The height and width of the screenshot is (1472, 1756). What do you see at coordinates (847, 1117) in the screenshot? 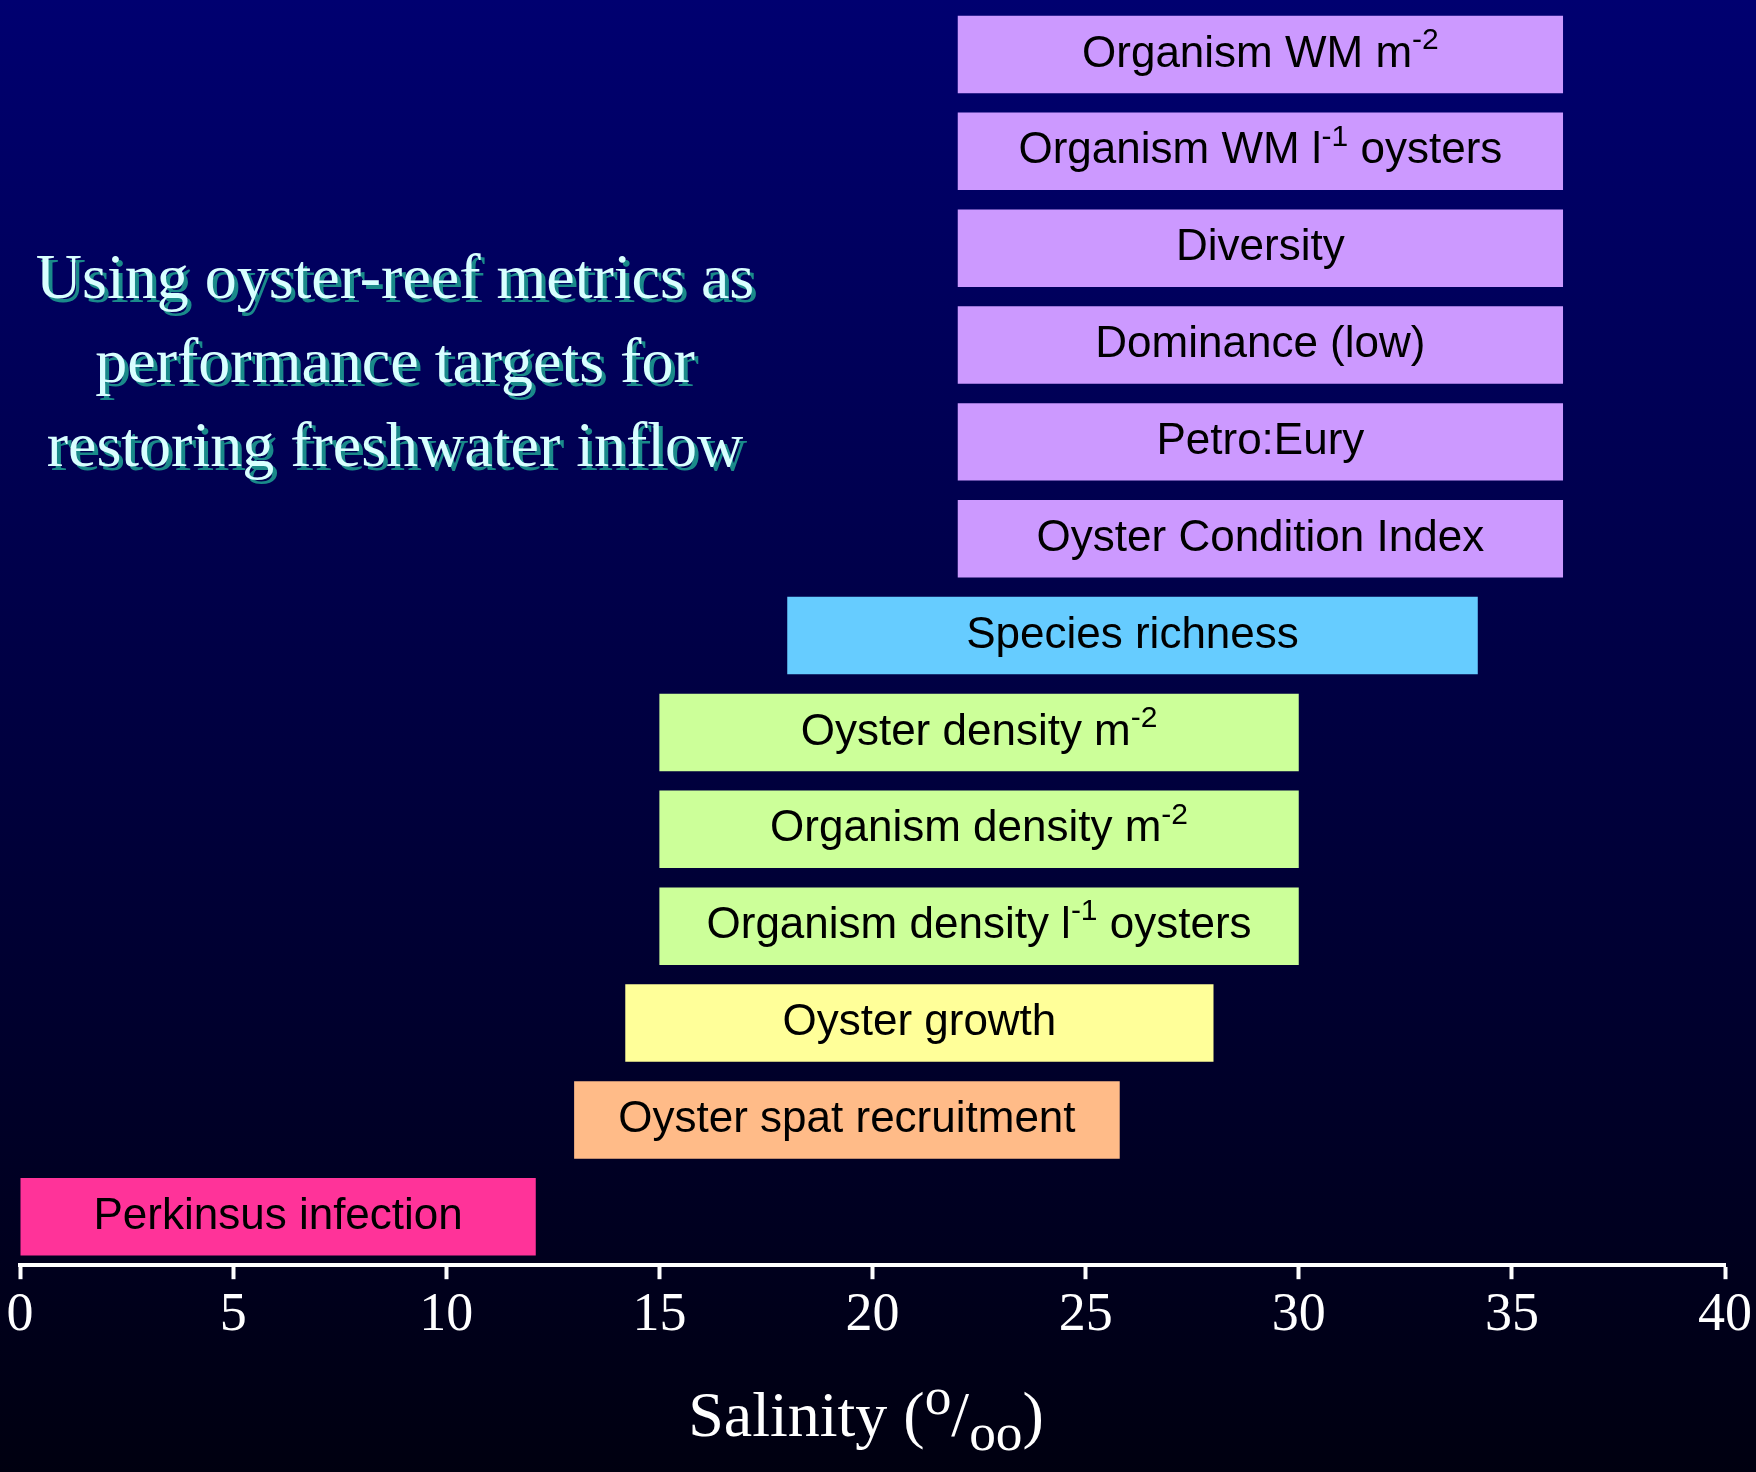
I see `y-tick-label: Oyster spat recruitment` at bounding box center [847, 1117].